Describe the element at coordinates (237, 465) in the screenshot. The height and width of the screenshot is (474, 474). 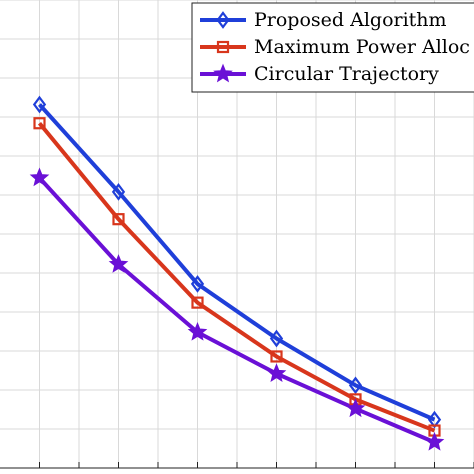
I see `axes` at that location.